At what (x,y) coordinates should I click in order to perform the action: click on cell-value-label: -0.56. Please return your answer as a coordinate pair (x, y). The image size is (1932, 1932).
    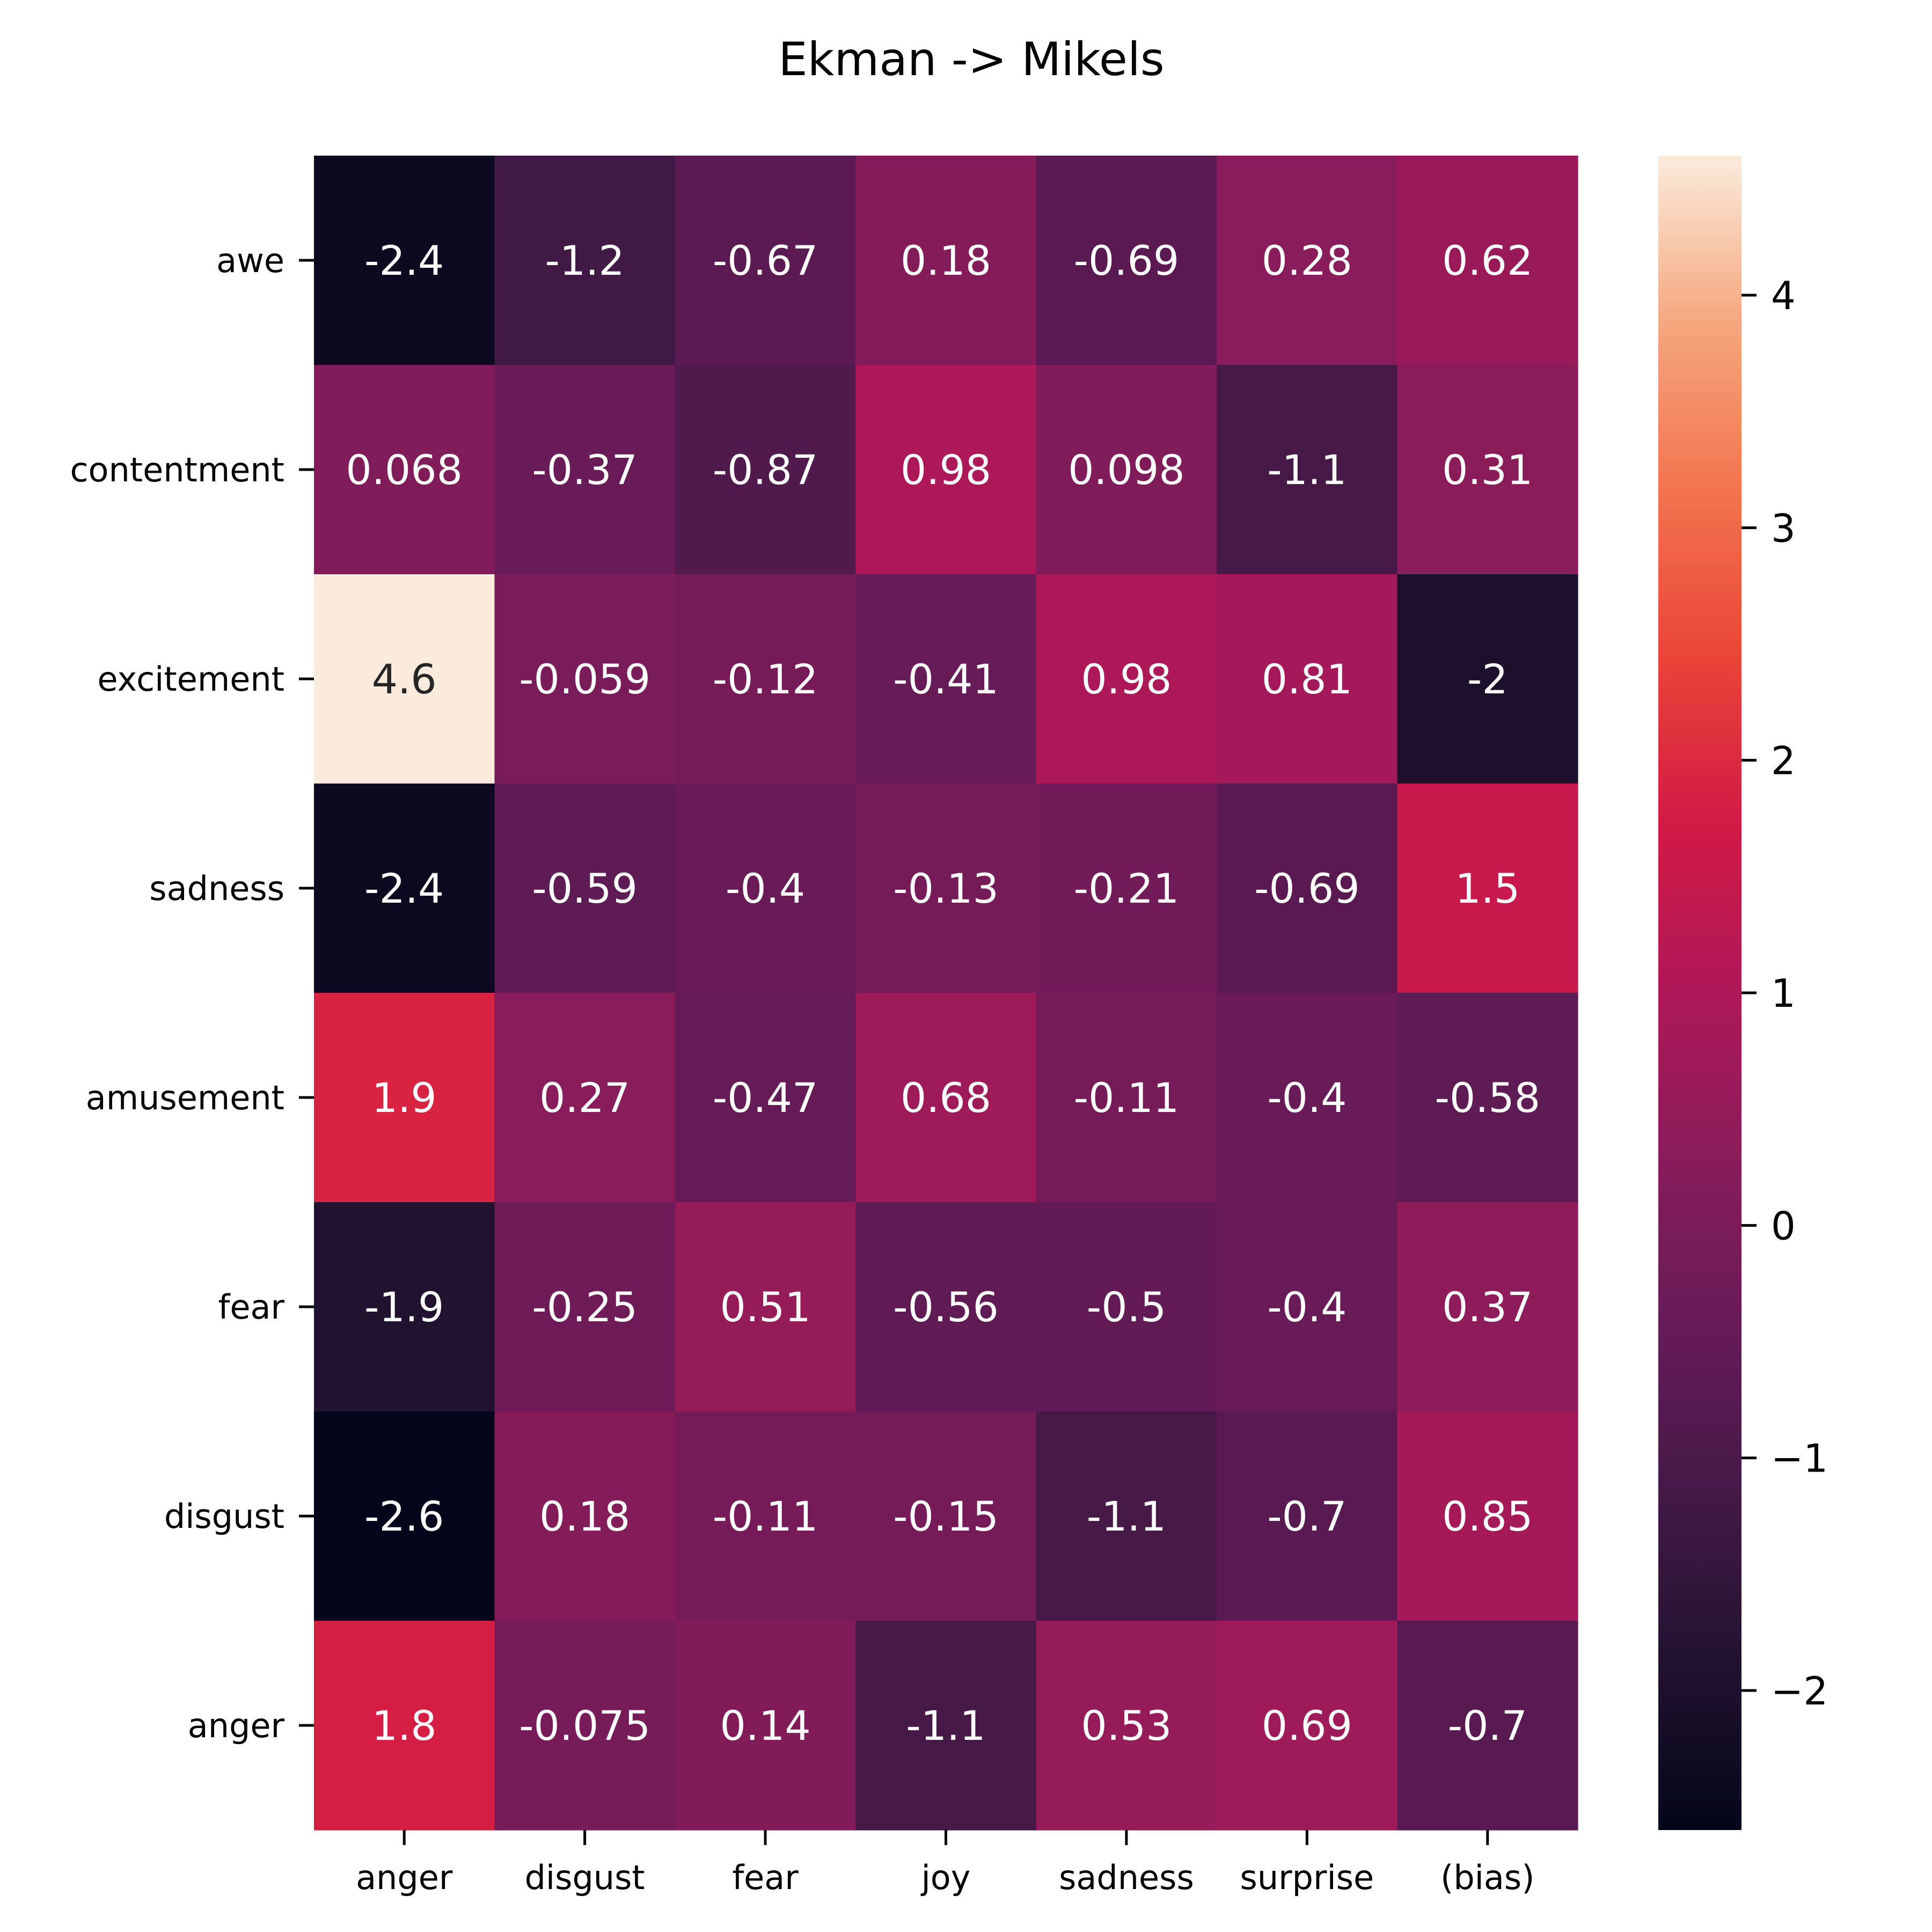
    Looking at the image, I should click on (946, 1307).